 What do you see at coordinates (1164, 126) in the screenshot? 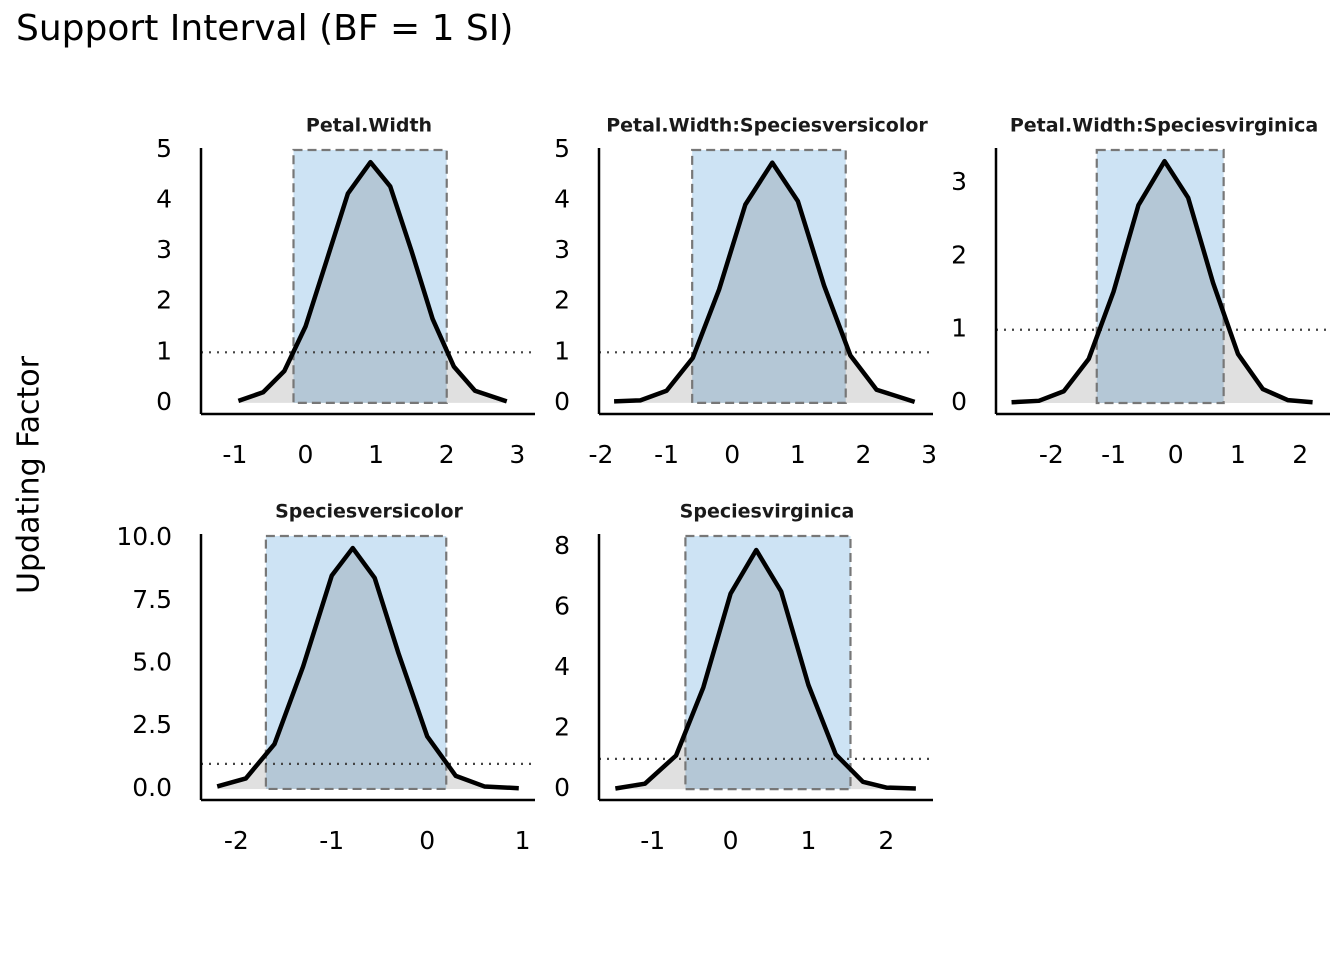
I see `panel-title: Petal.Width:Speciesvirginica` at bounding box center [1164, 126].